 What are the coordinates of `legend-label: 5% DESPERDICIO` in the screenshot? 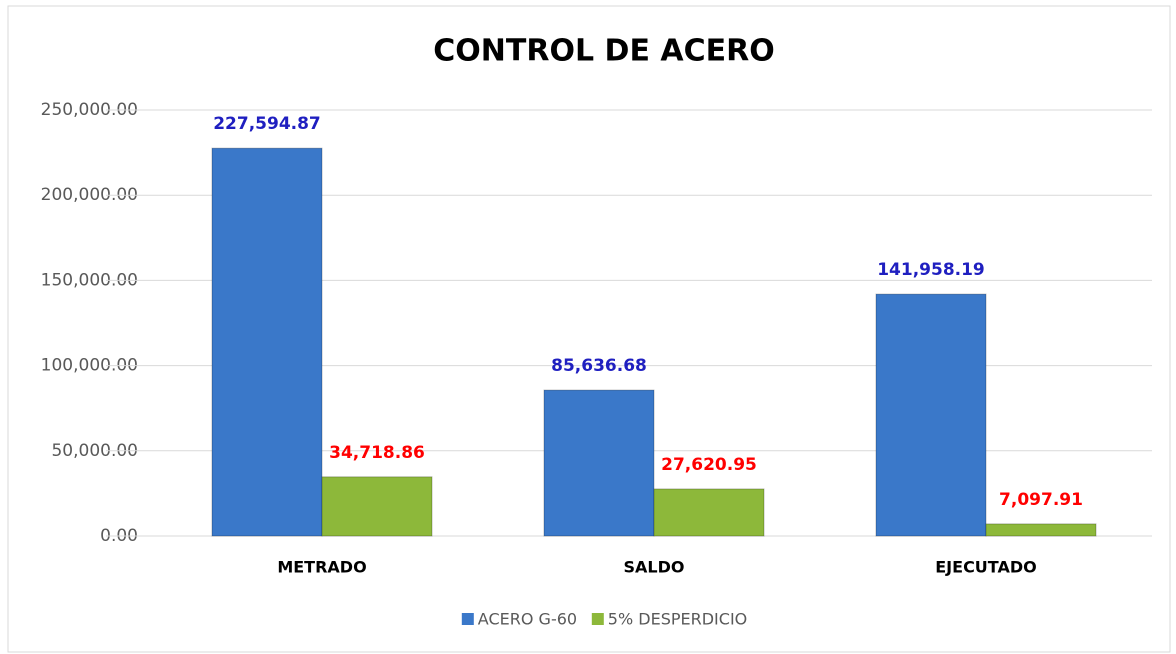 It's located at (677, 619).